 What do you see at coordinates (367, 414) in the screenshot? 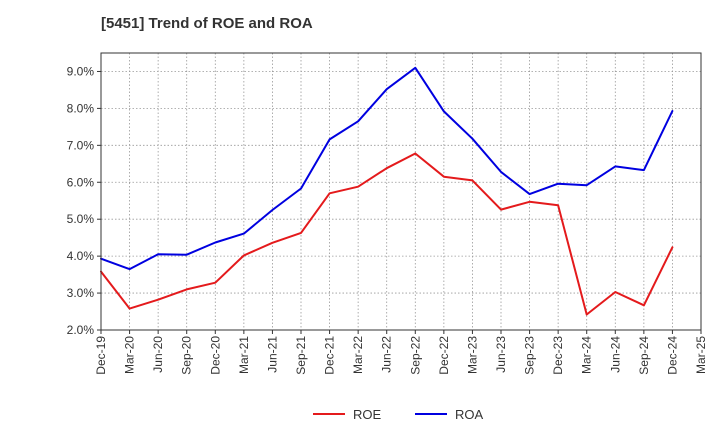
I see `legend-label-roe: ROE` at bounding box center [367, 414].